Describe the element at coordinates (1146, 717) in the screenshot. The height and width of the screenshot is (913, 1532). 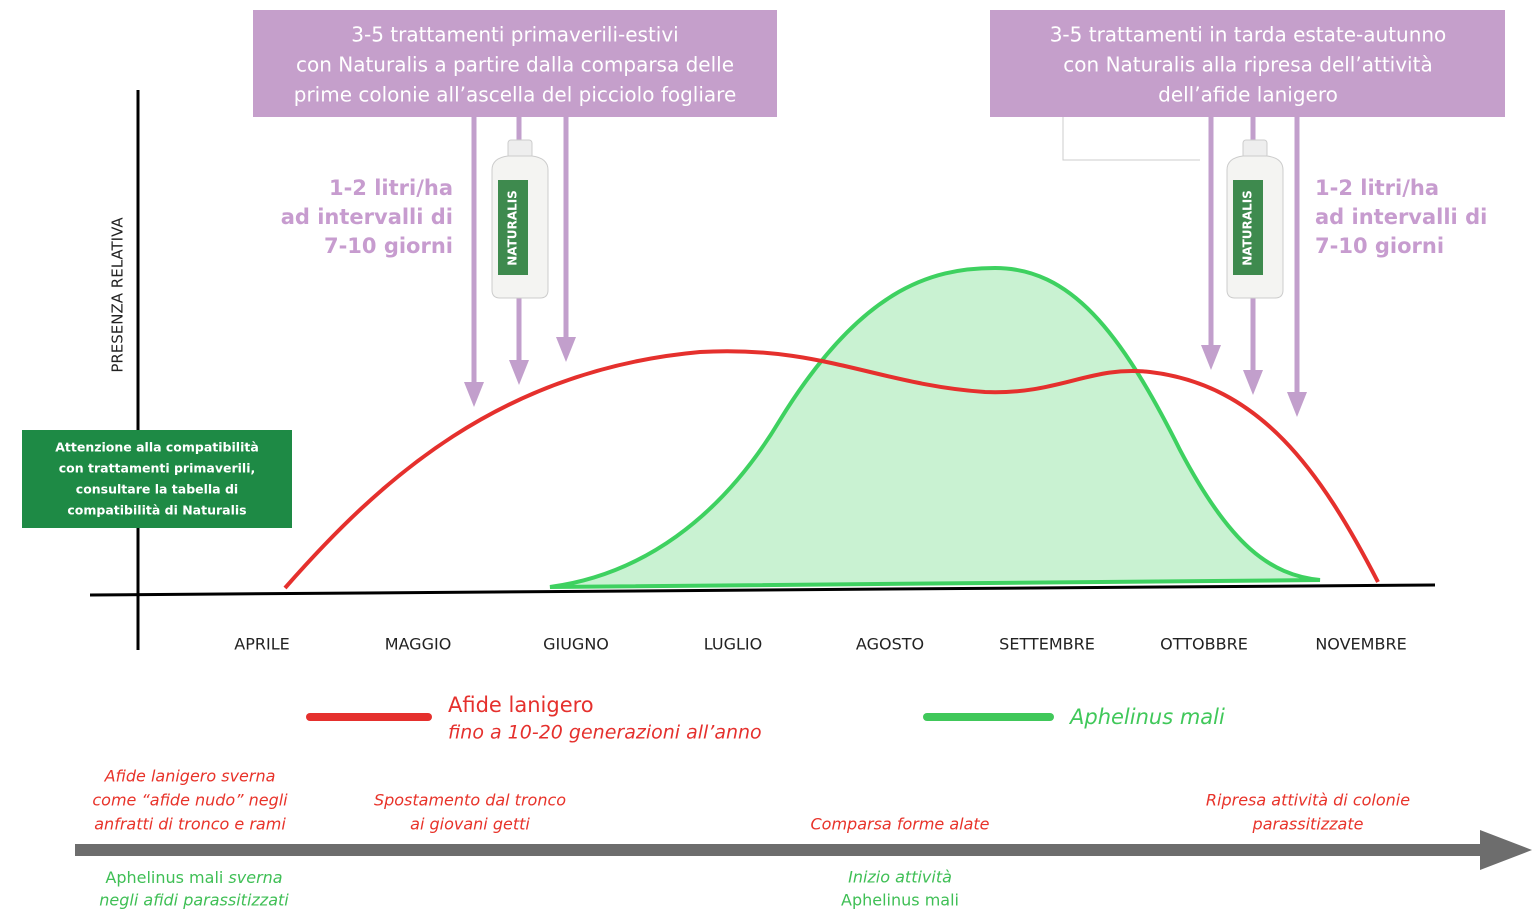
I see `legend-text: Aphelinus mali` at that location.